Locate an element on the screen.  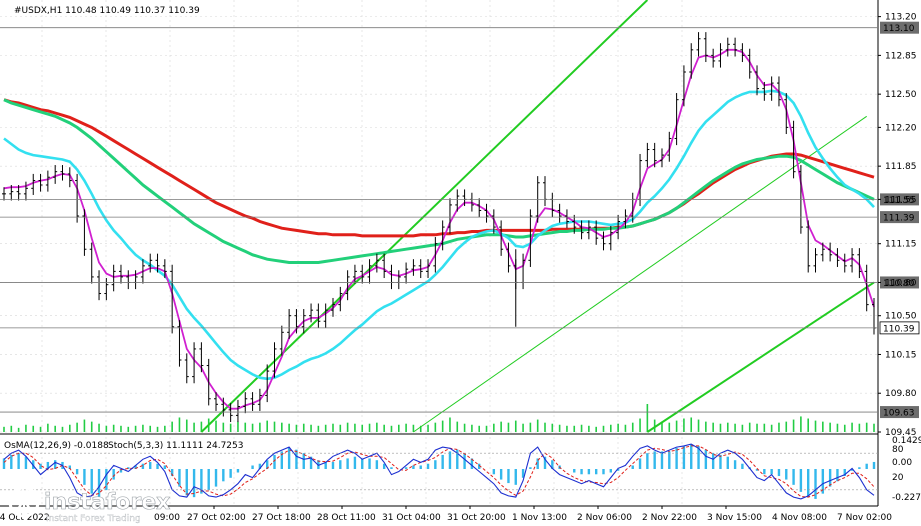
time-tick-label: 3 Nov 15:00 is located at coordinates (734, 518).